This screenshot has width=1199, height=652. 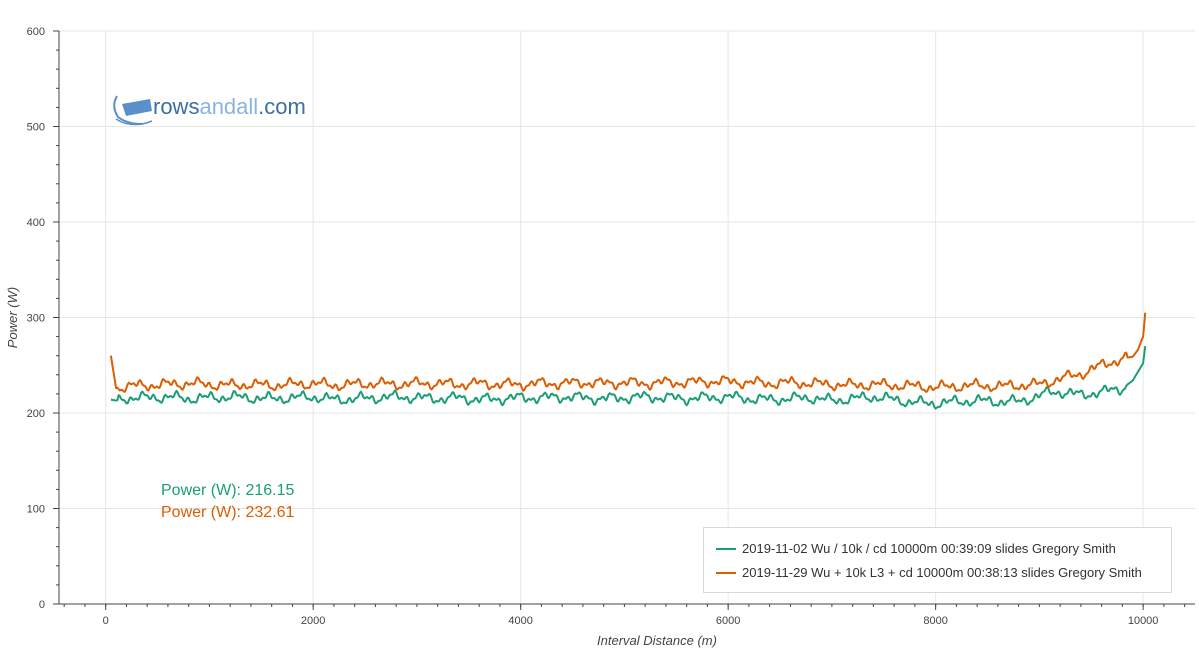 I want to click on x-tick-label: 6000, so click(x=728, y=621).